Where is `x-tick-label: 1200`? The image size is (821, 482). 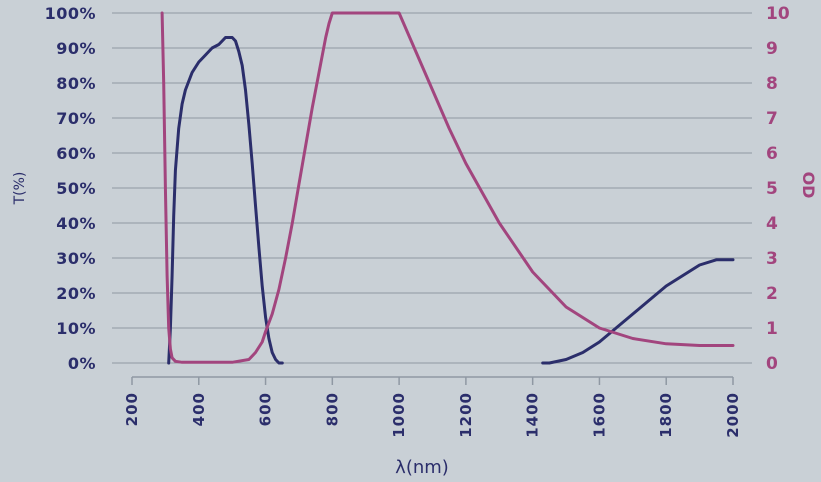
x-tick-label: 1200 is located at coordinates (466, 415).